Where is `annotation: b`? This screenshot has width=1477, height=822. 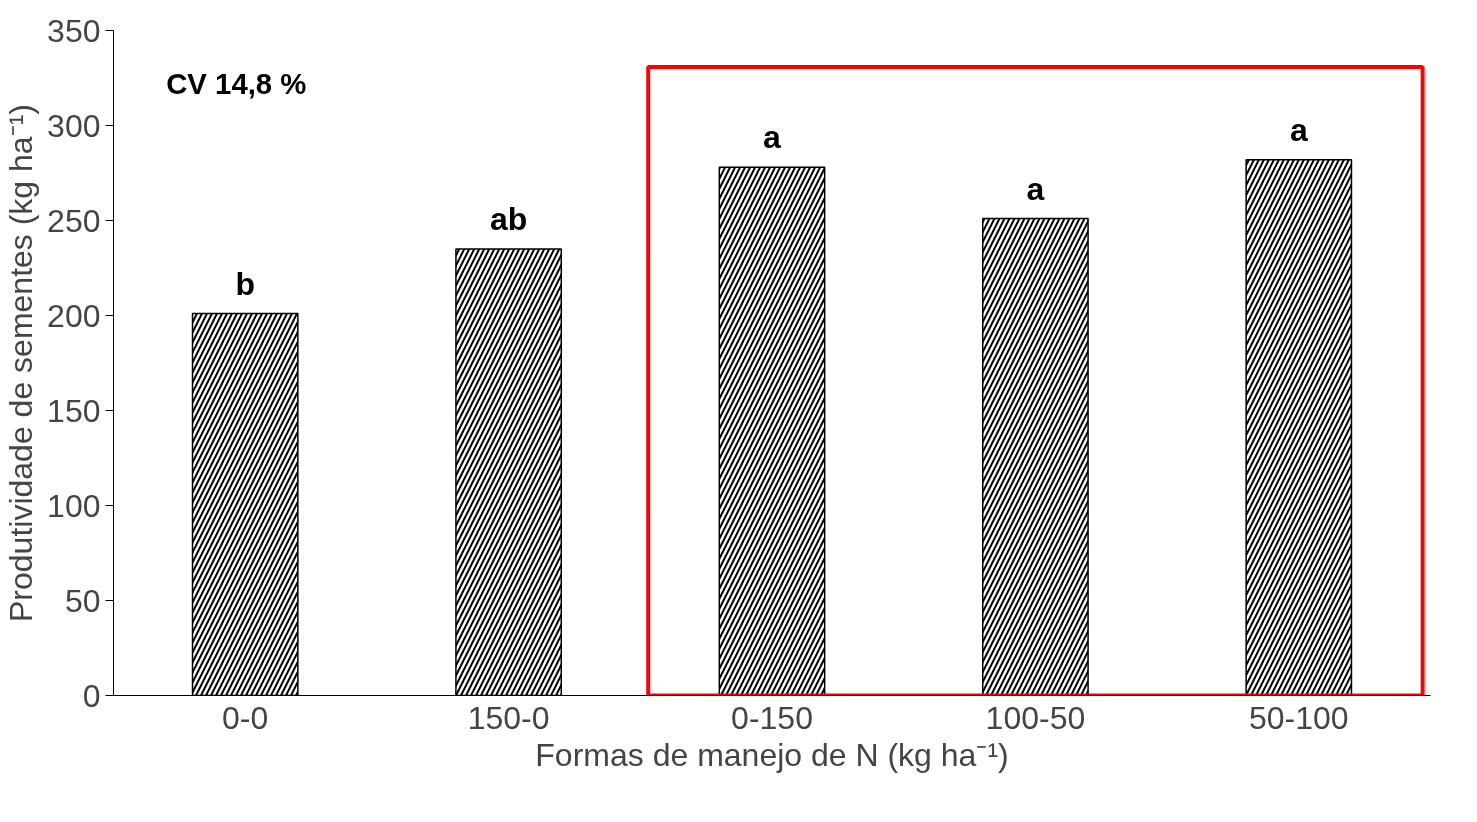
annotation: b is located at coordinates (245, 283).